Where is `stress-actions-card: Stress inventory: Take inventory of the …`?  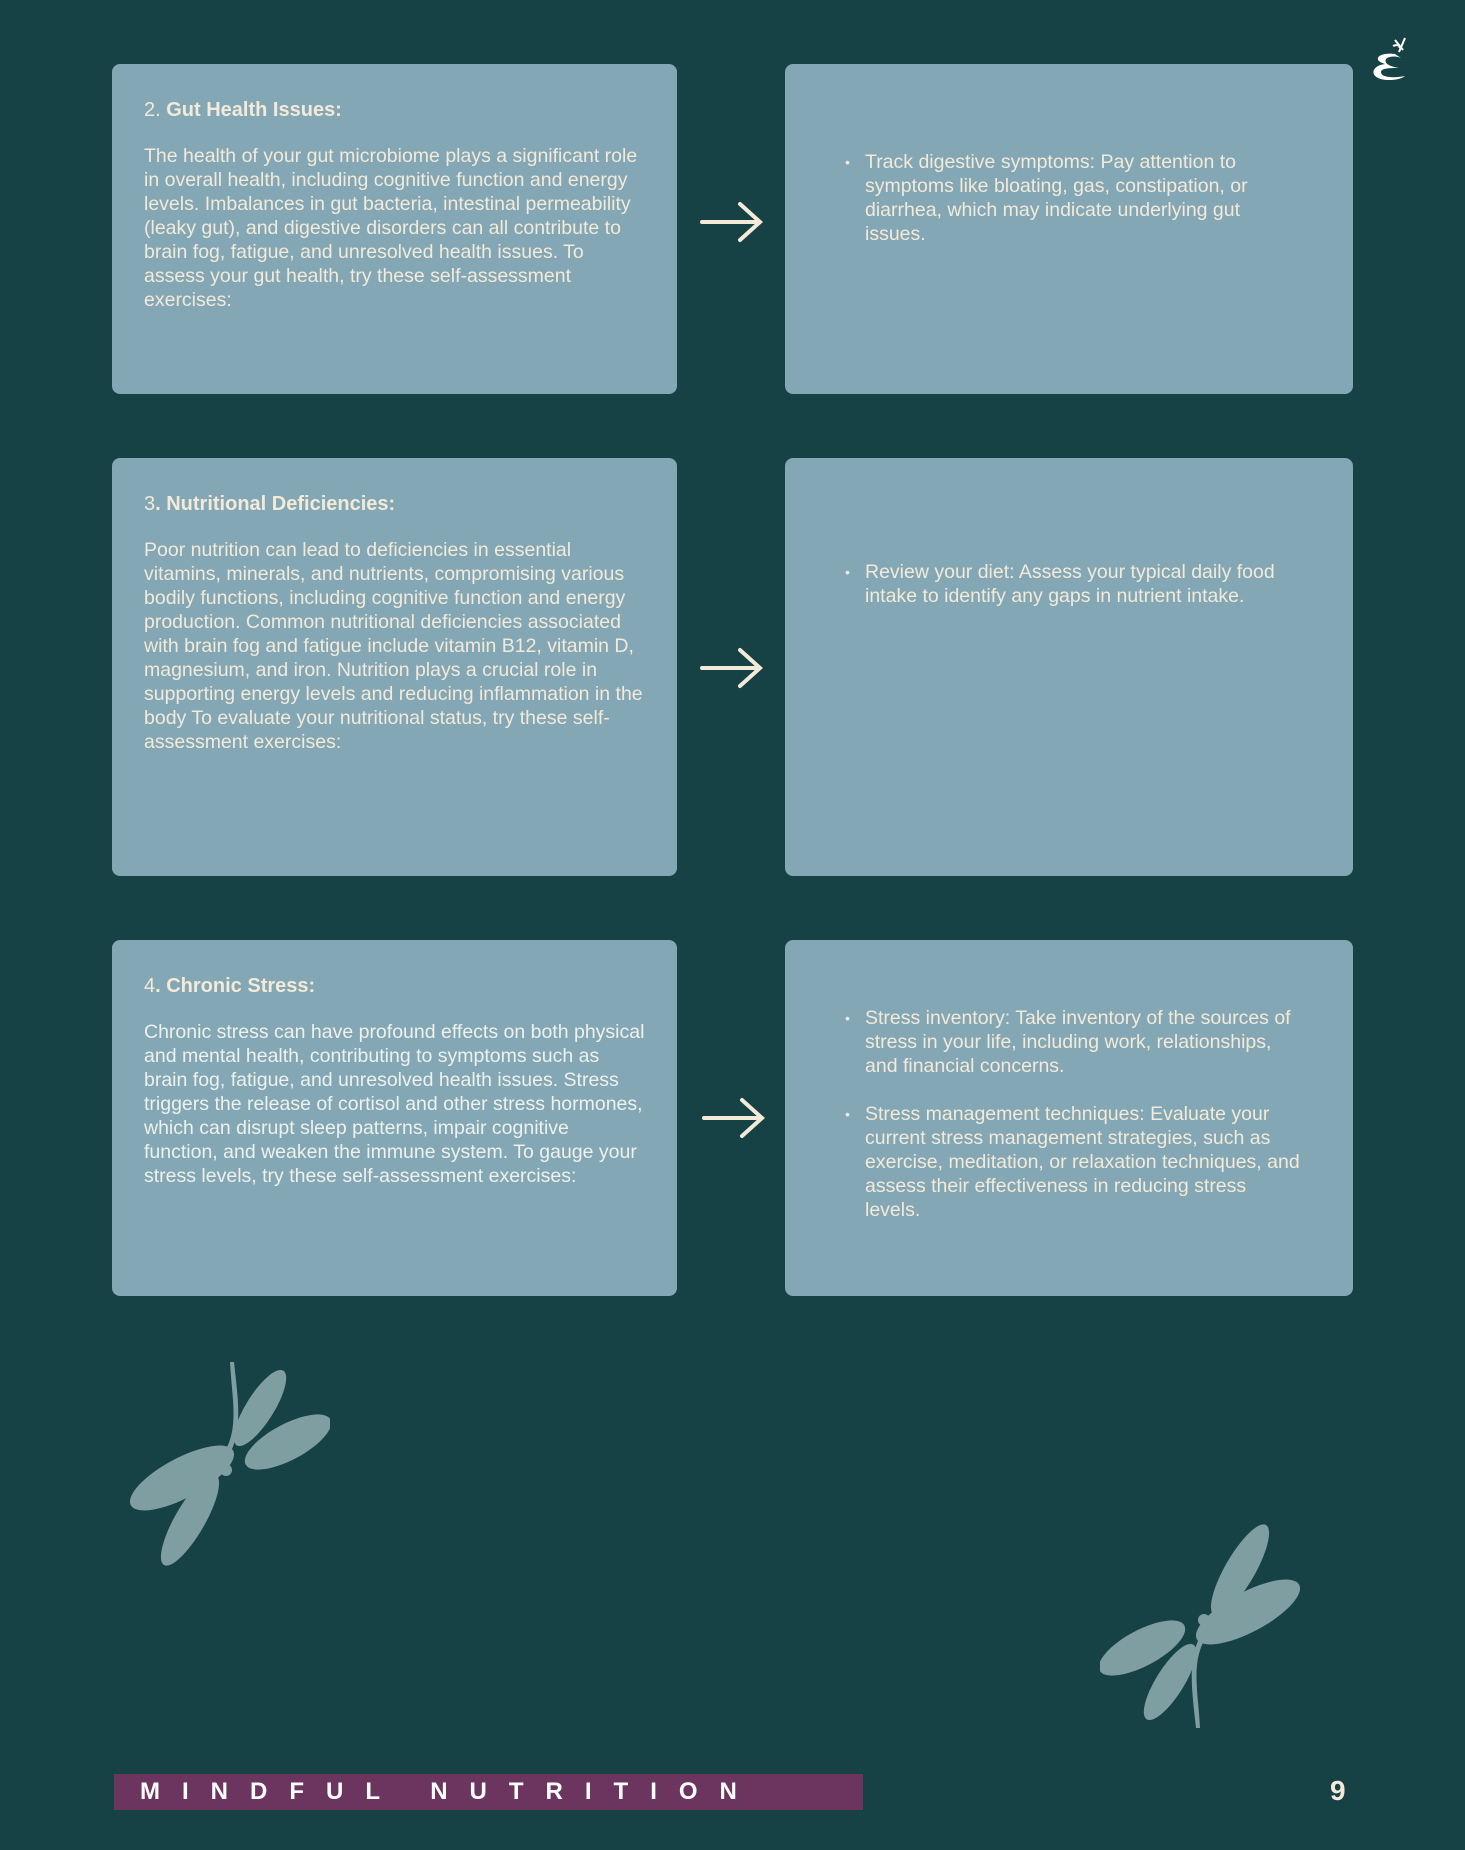
stress-actions-card: Stress inventory: Take inventory of the … is located at coordinates (1069, 1118).